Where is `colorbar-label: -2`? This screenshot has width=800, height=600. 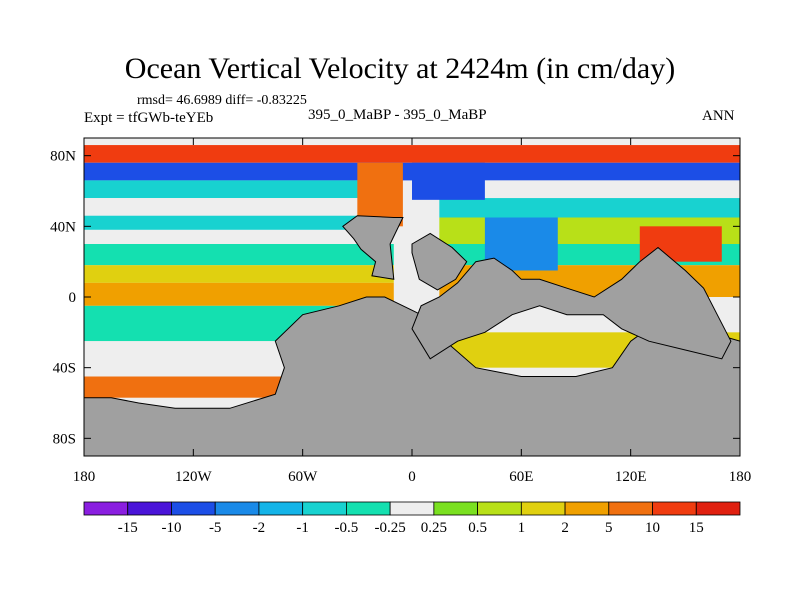 colorbar-label: -2 is located at coordinates (259, 528).